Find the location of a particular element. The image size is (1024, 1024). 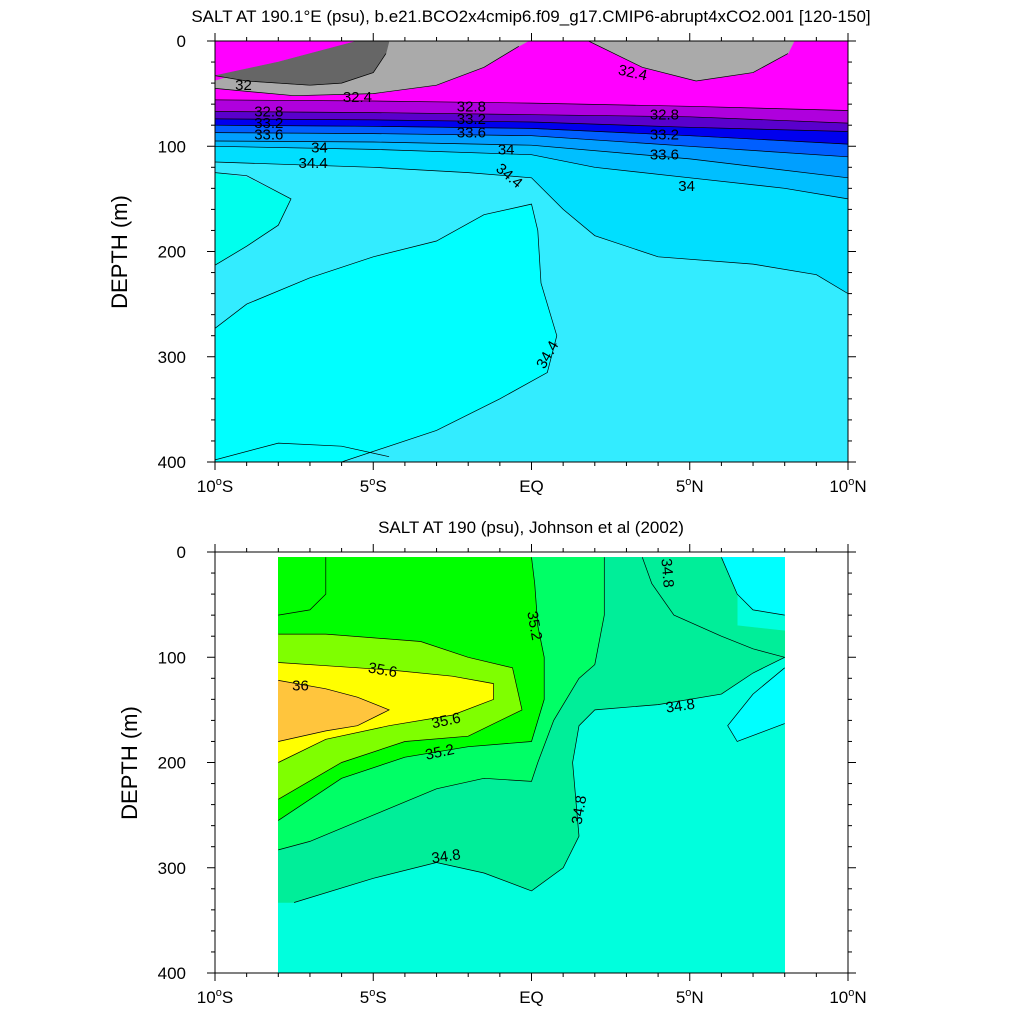

contour-label: 36 is located at coordinates (300, 686).